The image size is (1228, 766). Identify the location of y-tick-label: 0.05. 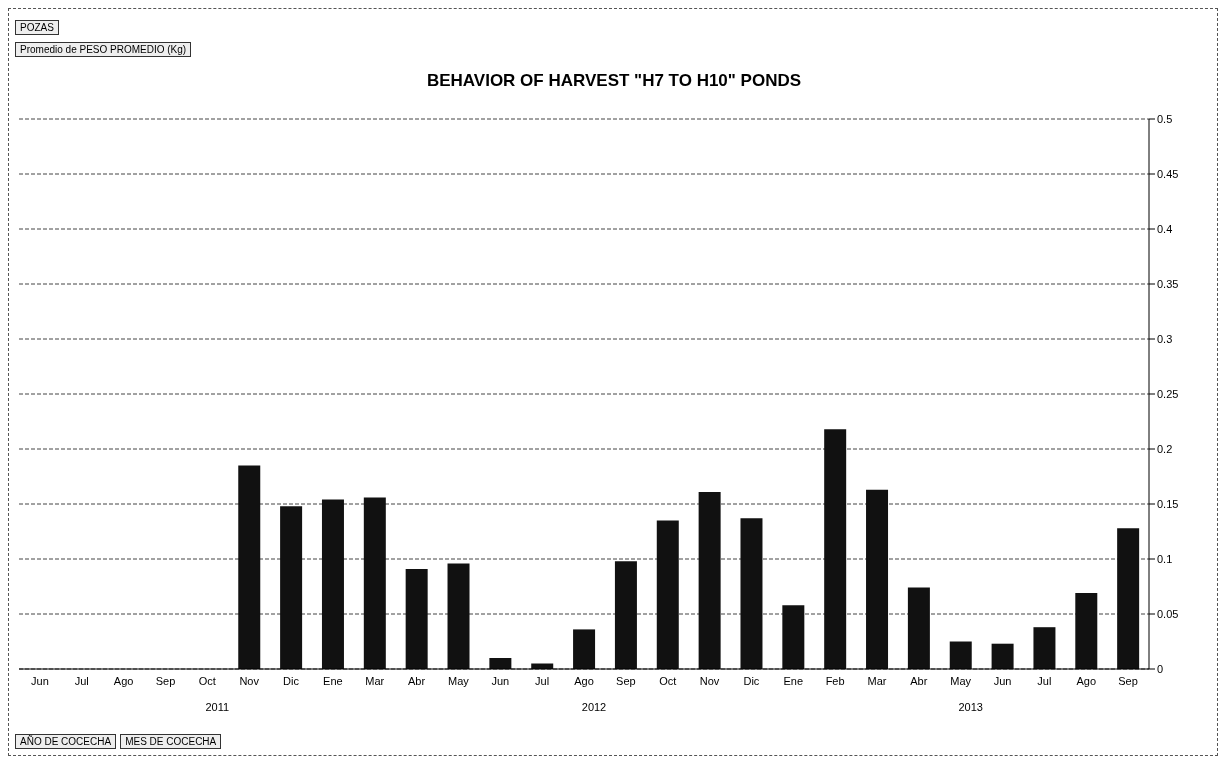
(1168, 613).